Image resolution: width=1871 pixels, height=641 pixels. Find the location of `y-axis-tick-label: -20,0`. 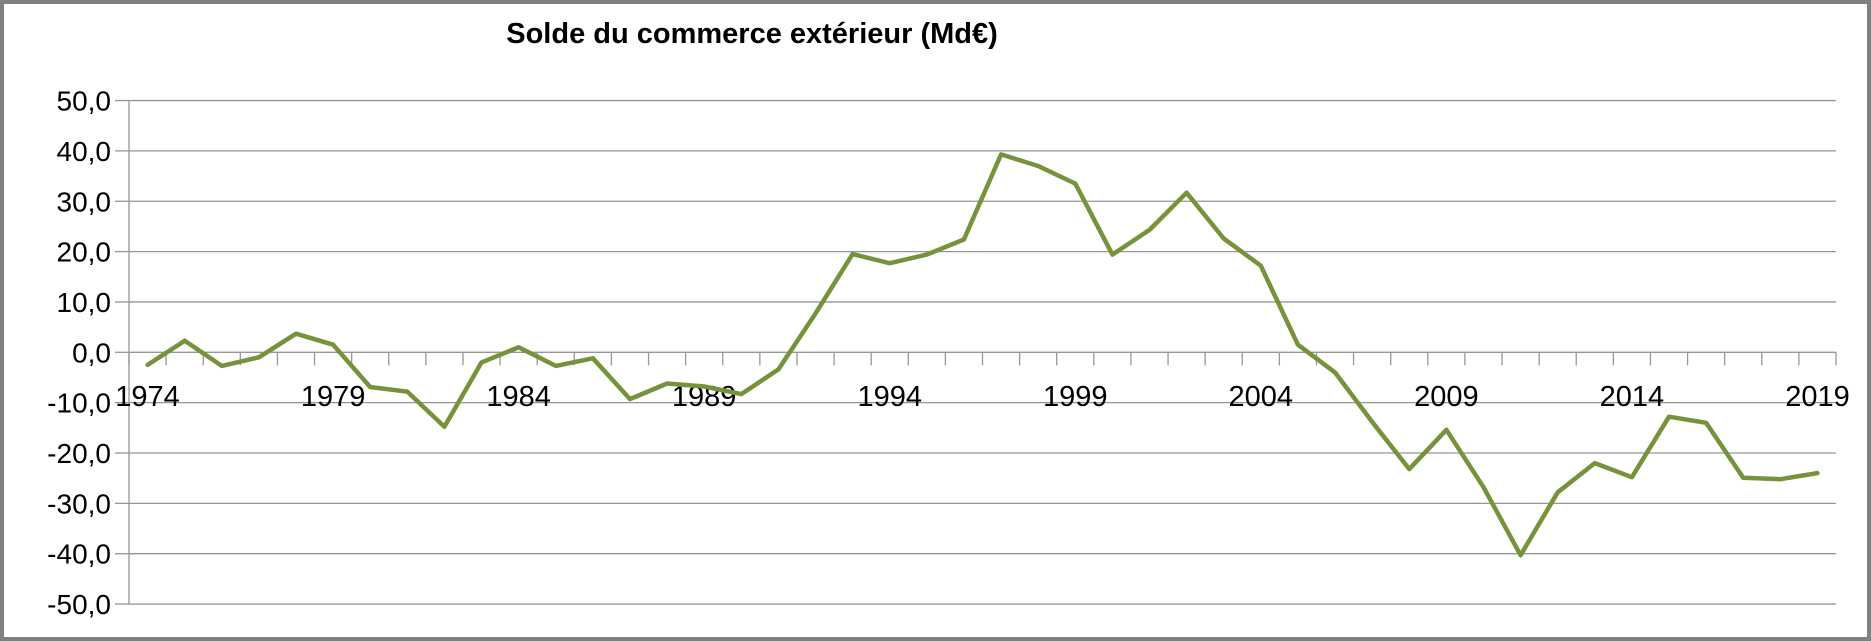

y-axis-tick-label: -20,0 is located at coordinates (79, 453).